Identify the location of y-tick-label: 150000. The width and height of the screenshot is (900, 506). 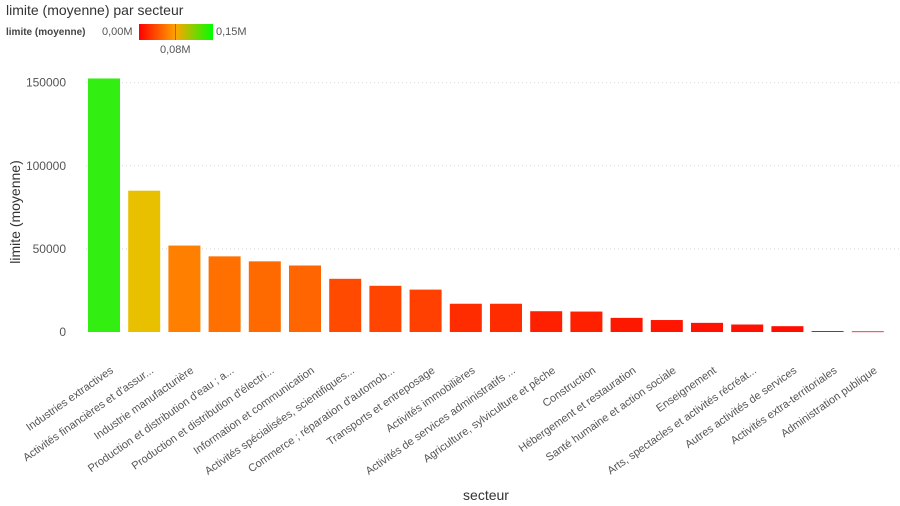
(46, 83).